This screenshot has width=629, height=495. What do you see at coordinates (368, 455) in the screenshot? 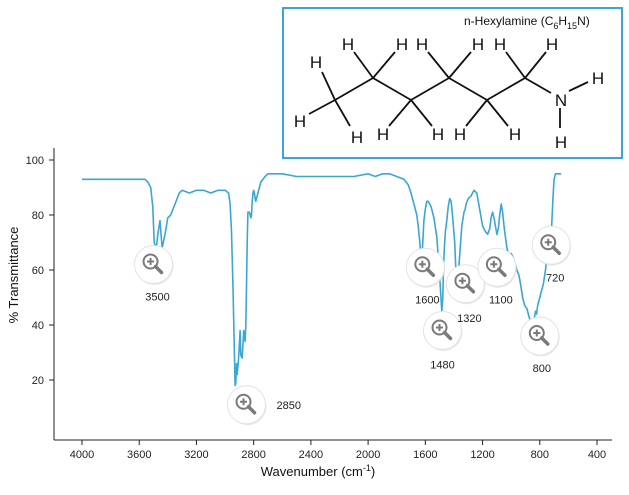
I see `x-tick-label: 2000` at bounding box center [368, 455].